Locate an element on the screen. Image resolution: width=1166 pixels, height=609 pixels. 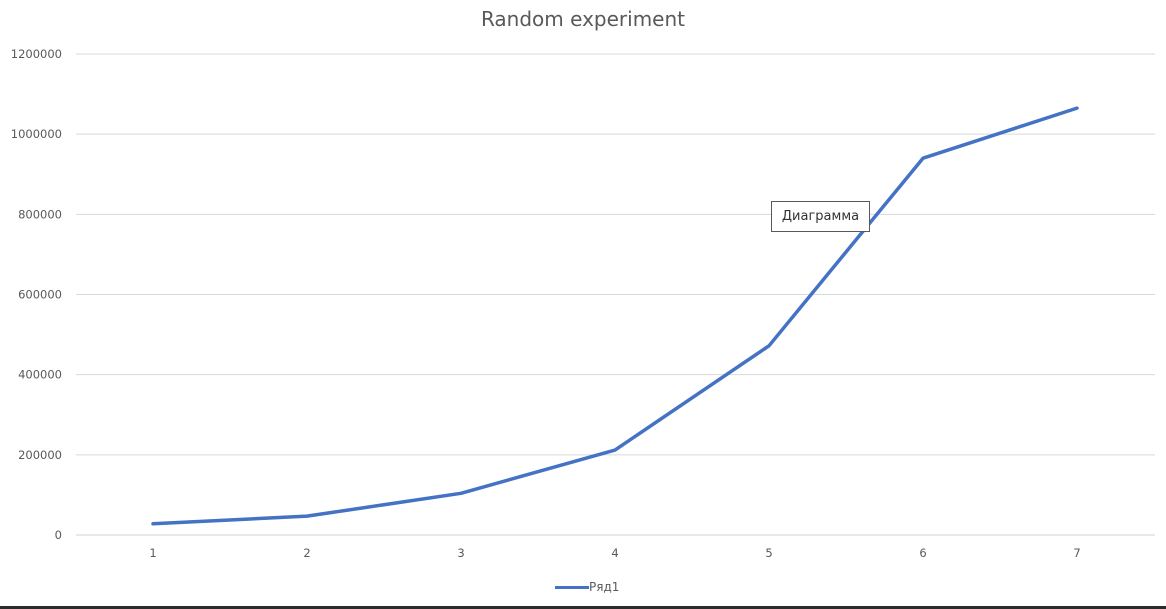
legend-label: Ряд1 is located at coordinates (604, 587).